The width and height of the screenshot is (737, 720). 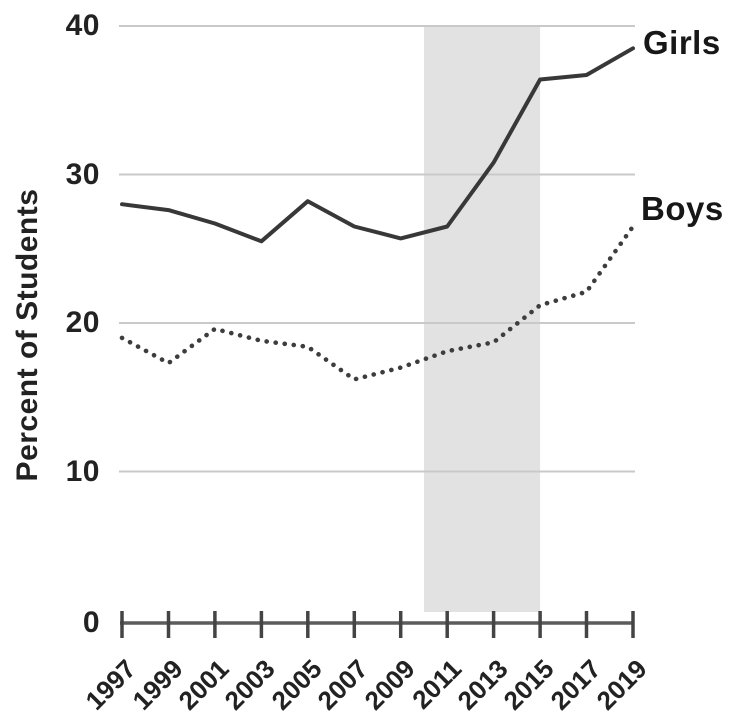 I want to click on y-tick-label: 0, so click(x=91, y=622).